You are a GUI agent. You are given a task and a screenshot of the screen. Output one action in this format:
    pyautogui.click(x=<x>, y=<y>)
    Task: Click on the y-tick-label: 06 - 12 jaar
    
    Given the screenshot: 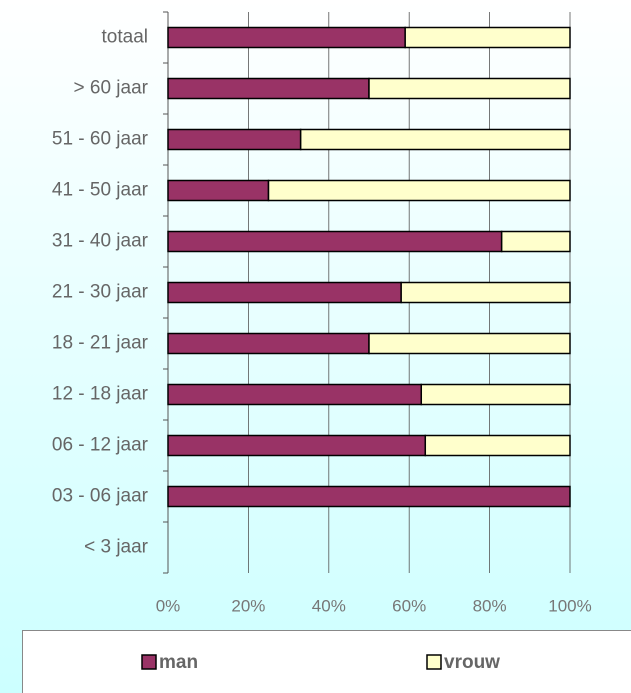 What is the action you would take?
    pyautogui.click(x=100, y=445)
    